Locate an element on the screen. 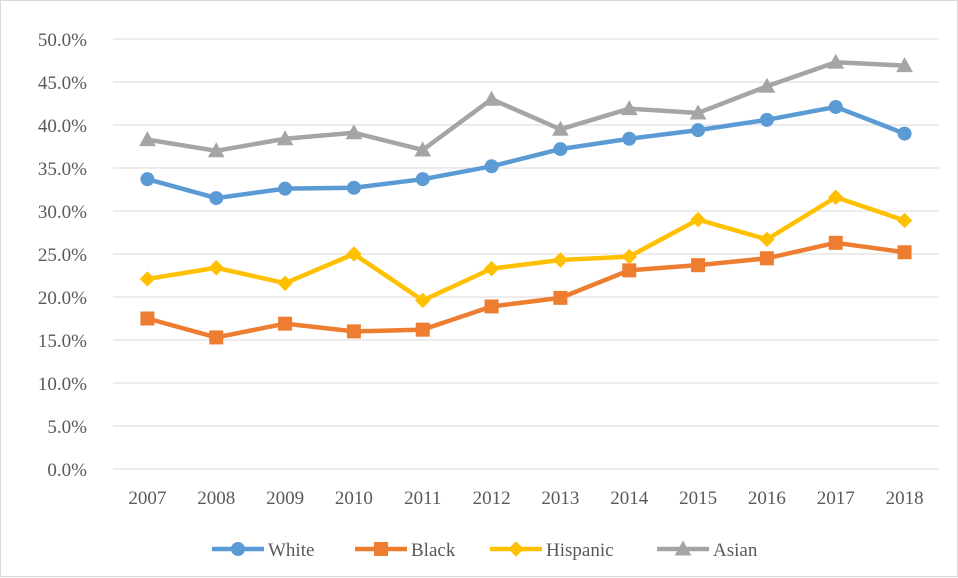  legend-label: White is located at coordinates (291, 550).